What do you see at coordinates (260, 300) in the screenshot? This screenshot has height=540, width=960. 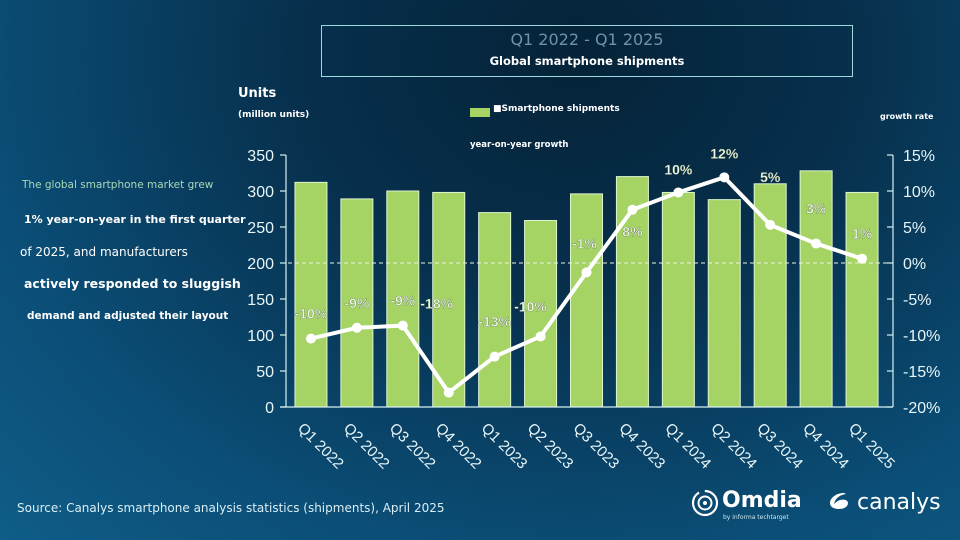 I see `left-axis-tick-label: 150` at bounding box center [260, 300].